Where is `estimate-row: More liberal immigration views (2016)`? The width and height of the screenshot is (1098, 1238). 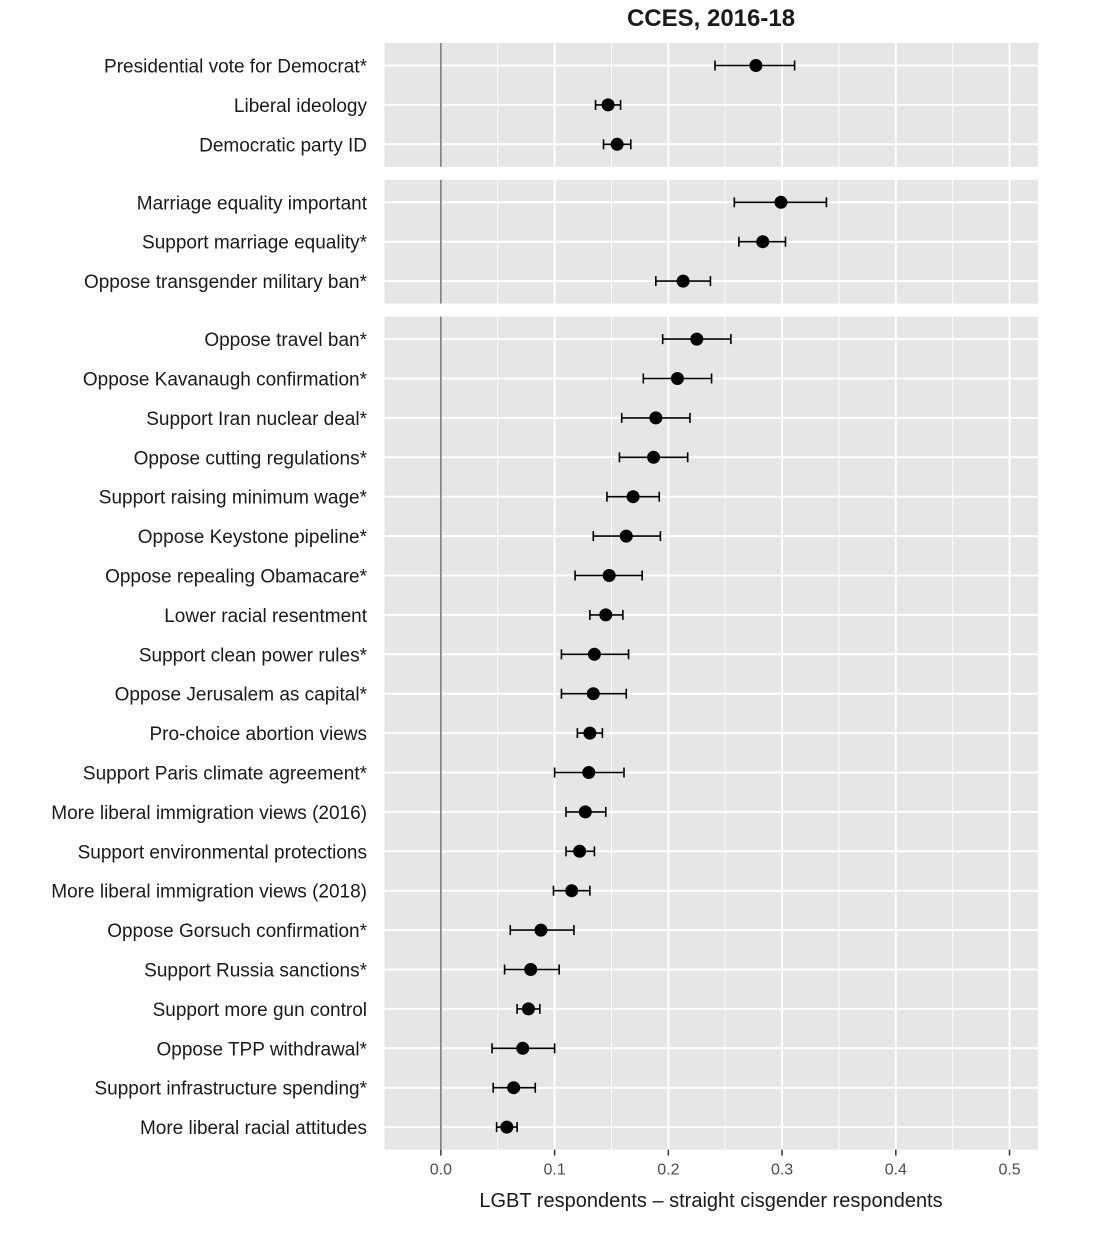 estimate-row: More liberal immigration views (2016) is located at coordinates (329, 813).